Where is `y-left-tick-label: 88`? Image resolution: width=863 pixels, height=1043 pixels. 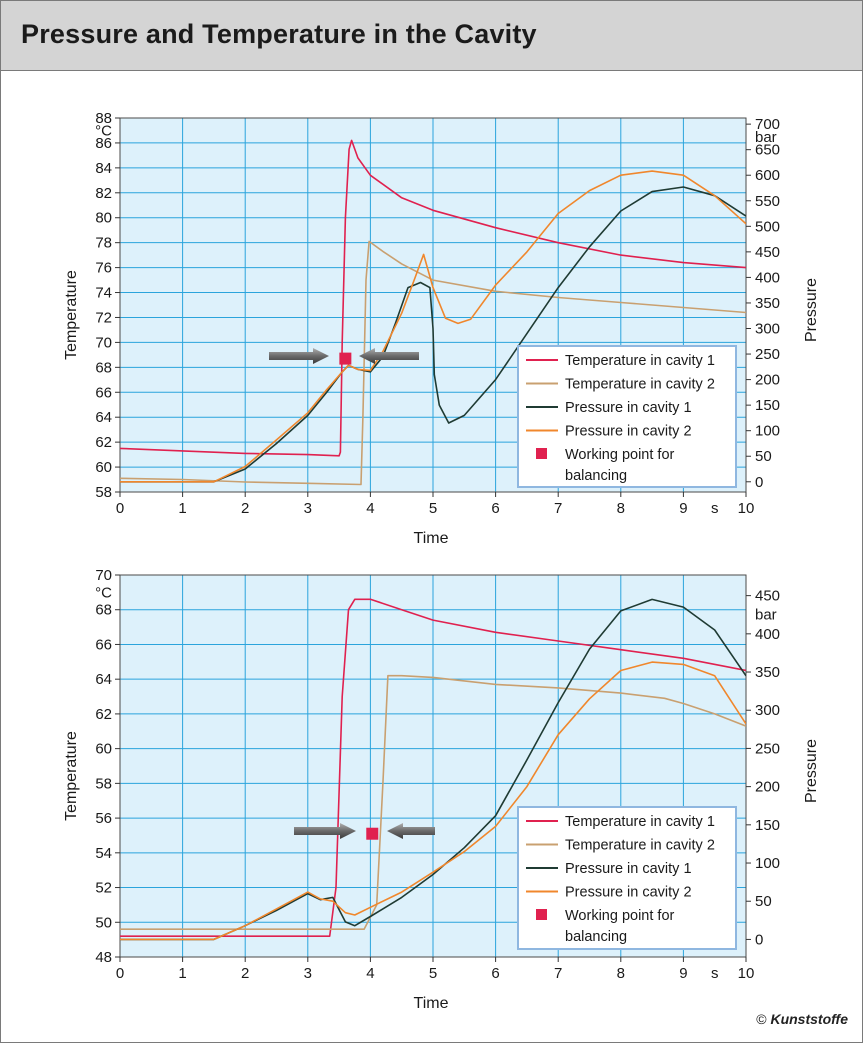 y-left-tick-label: 88 is located at coordinates (103, 118).